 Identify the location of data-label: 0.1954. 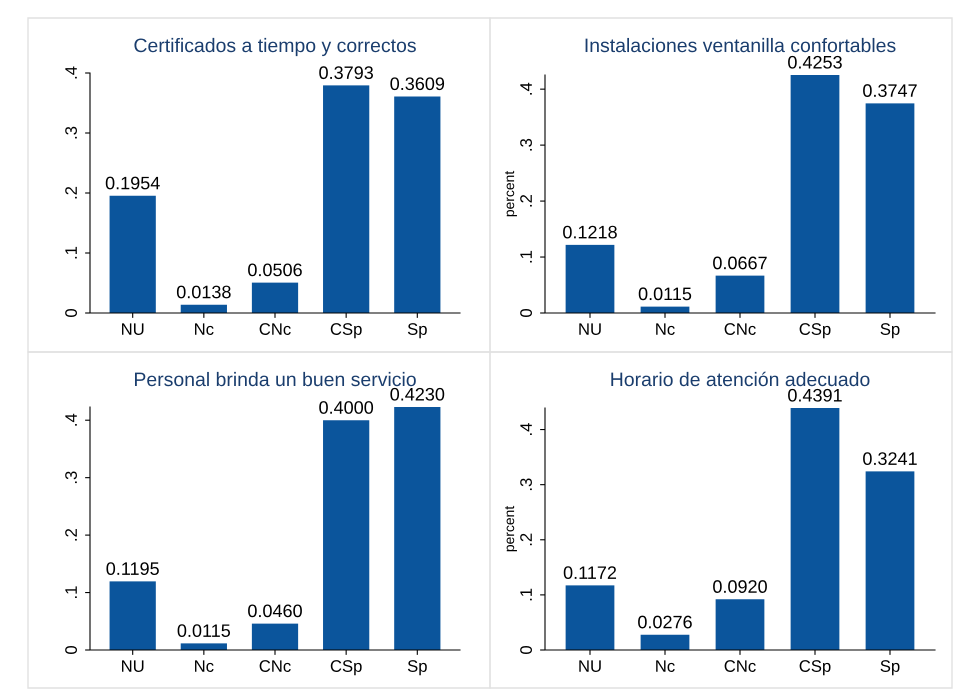
(133, 183).